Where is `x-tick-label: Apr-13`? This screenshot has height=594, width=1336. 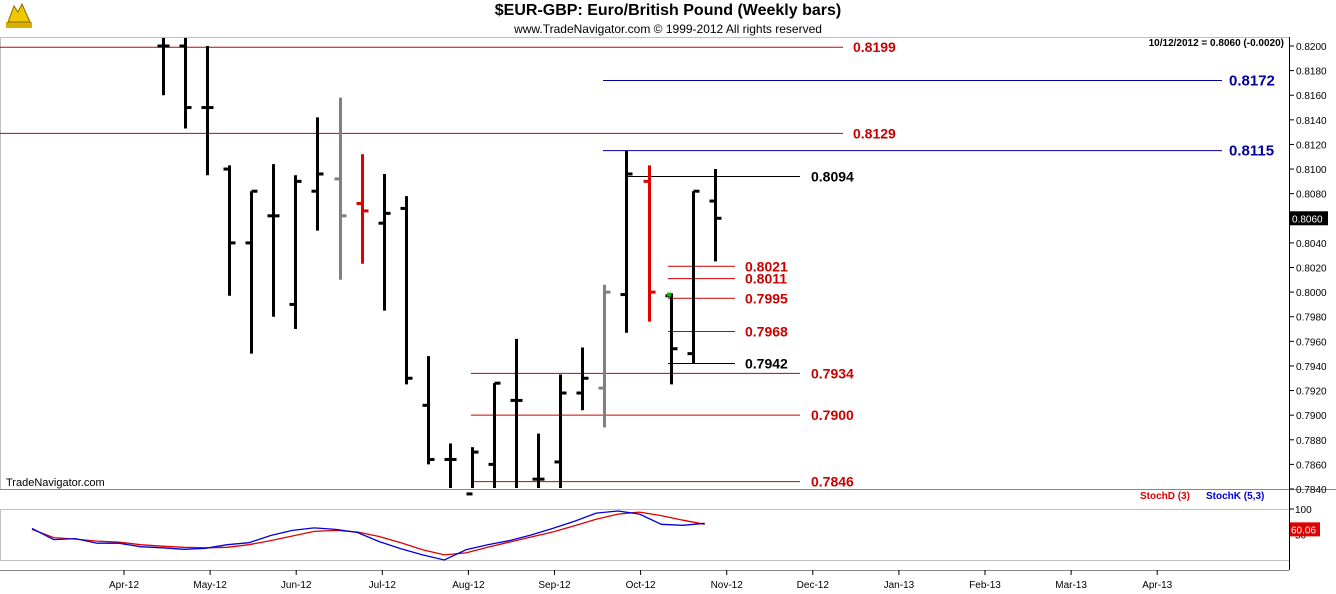 x-tick-label: Apr-13 is located at coordinates (1157, 585).